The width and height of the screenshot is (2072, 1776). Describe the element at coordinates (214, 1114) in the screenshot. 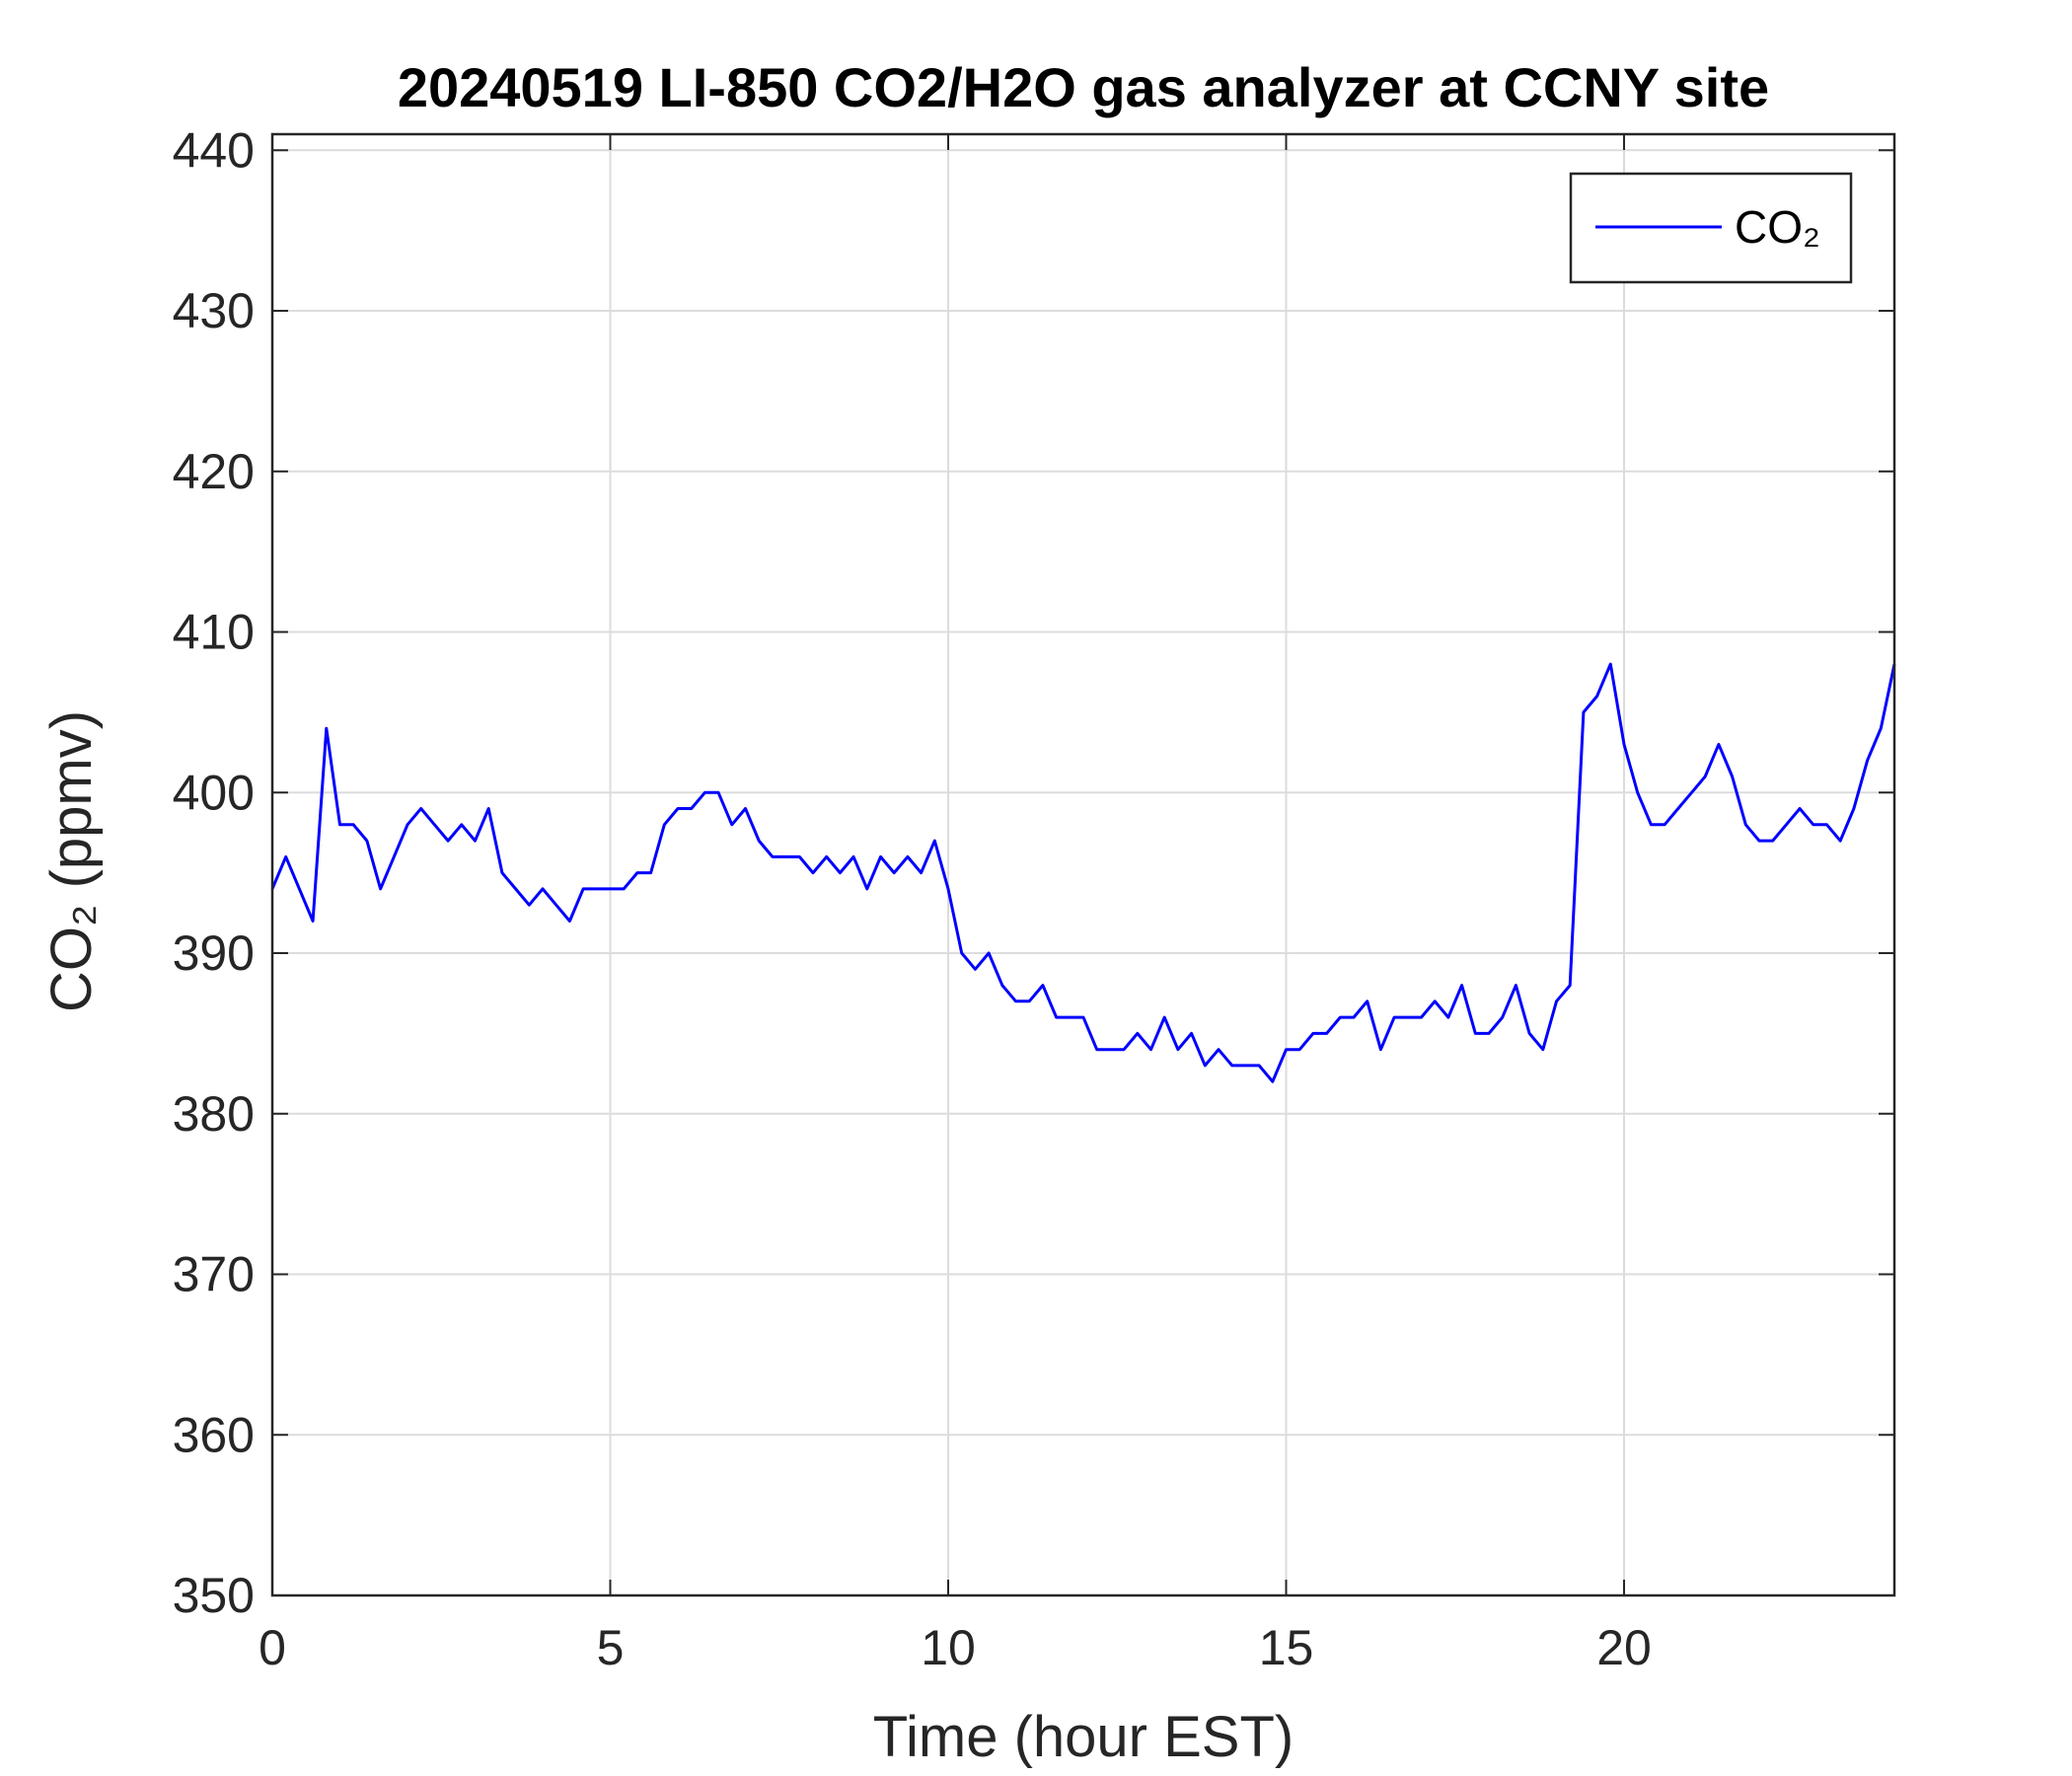

I see `y-tick-label: 380` at that location.